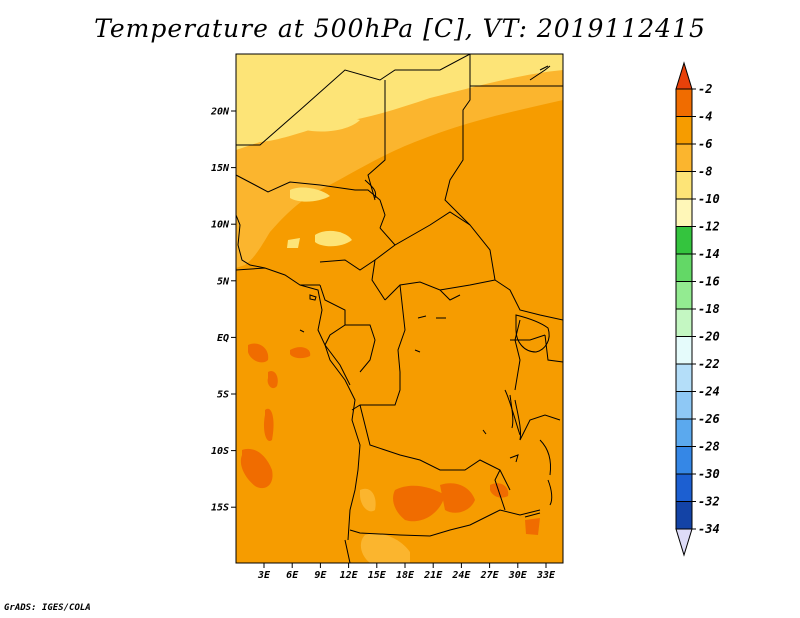 The width and height of the screenshot is (800, 618). I want to click on colorbar-label: -20, so click(709, 337).